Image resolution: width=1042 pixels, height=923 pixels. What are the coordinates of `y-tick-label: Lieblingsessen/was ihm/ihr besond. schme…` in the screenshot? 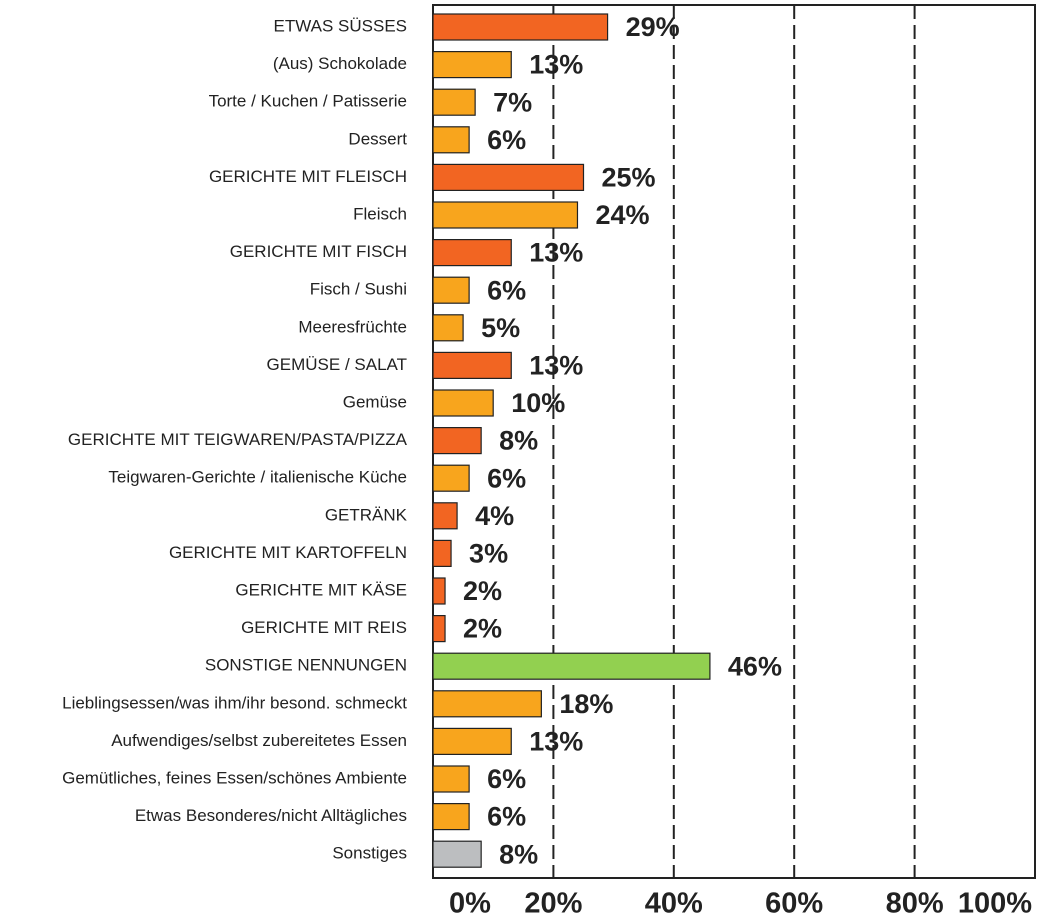 It's located at (234, 702).